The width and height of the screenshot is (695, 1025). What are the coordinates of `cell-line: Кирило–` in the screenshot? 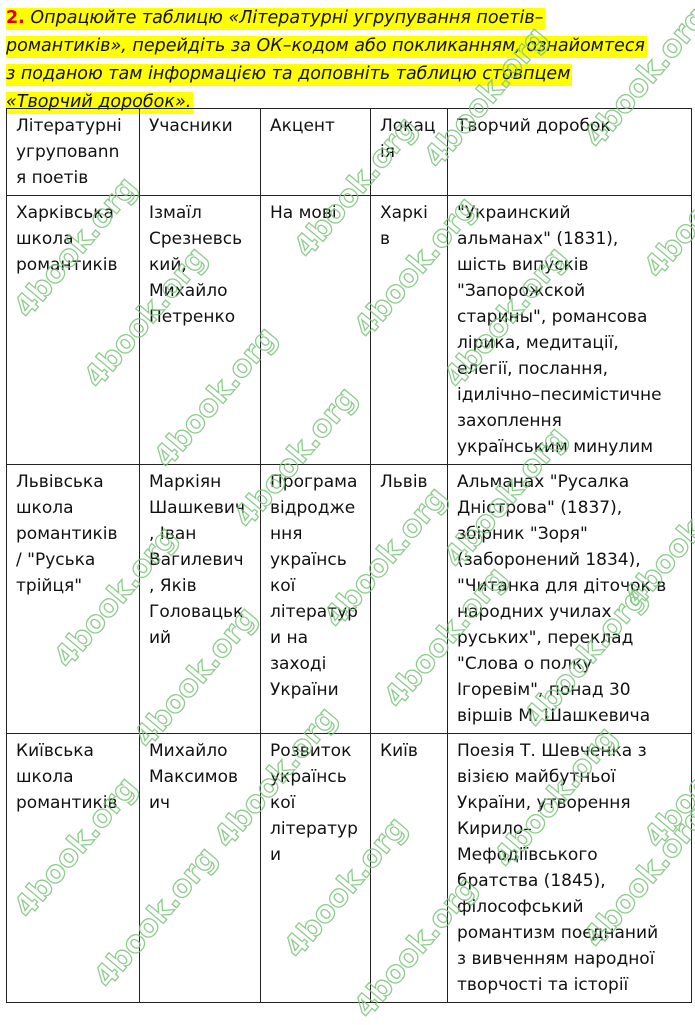 It's located at (494, 829).